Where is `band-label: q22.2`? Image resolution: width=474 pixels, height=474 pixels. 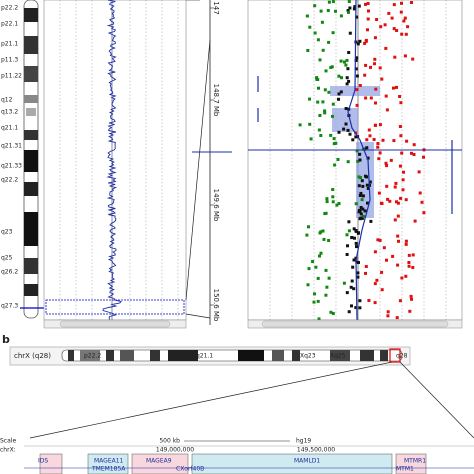 band-label: q22.2 is located at coordinates (9, 180).